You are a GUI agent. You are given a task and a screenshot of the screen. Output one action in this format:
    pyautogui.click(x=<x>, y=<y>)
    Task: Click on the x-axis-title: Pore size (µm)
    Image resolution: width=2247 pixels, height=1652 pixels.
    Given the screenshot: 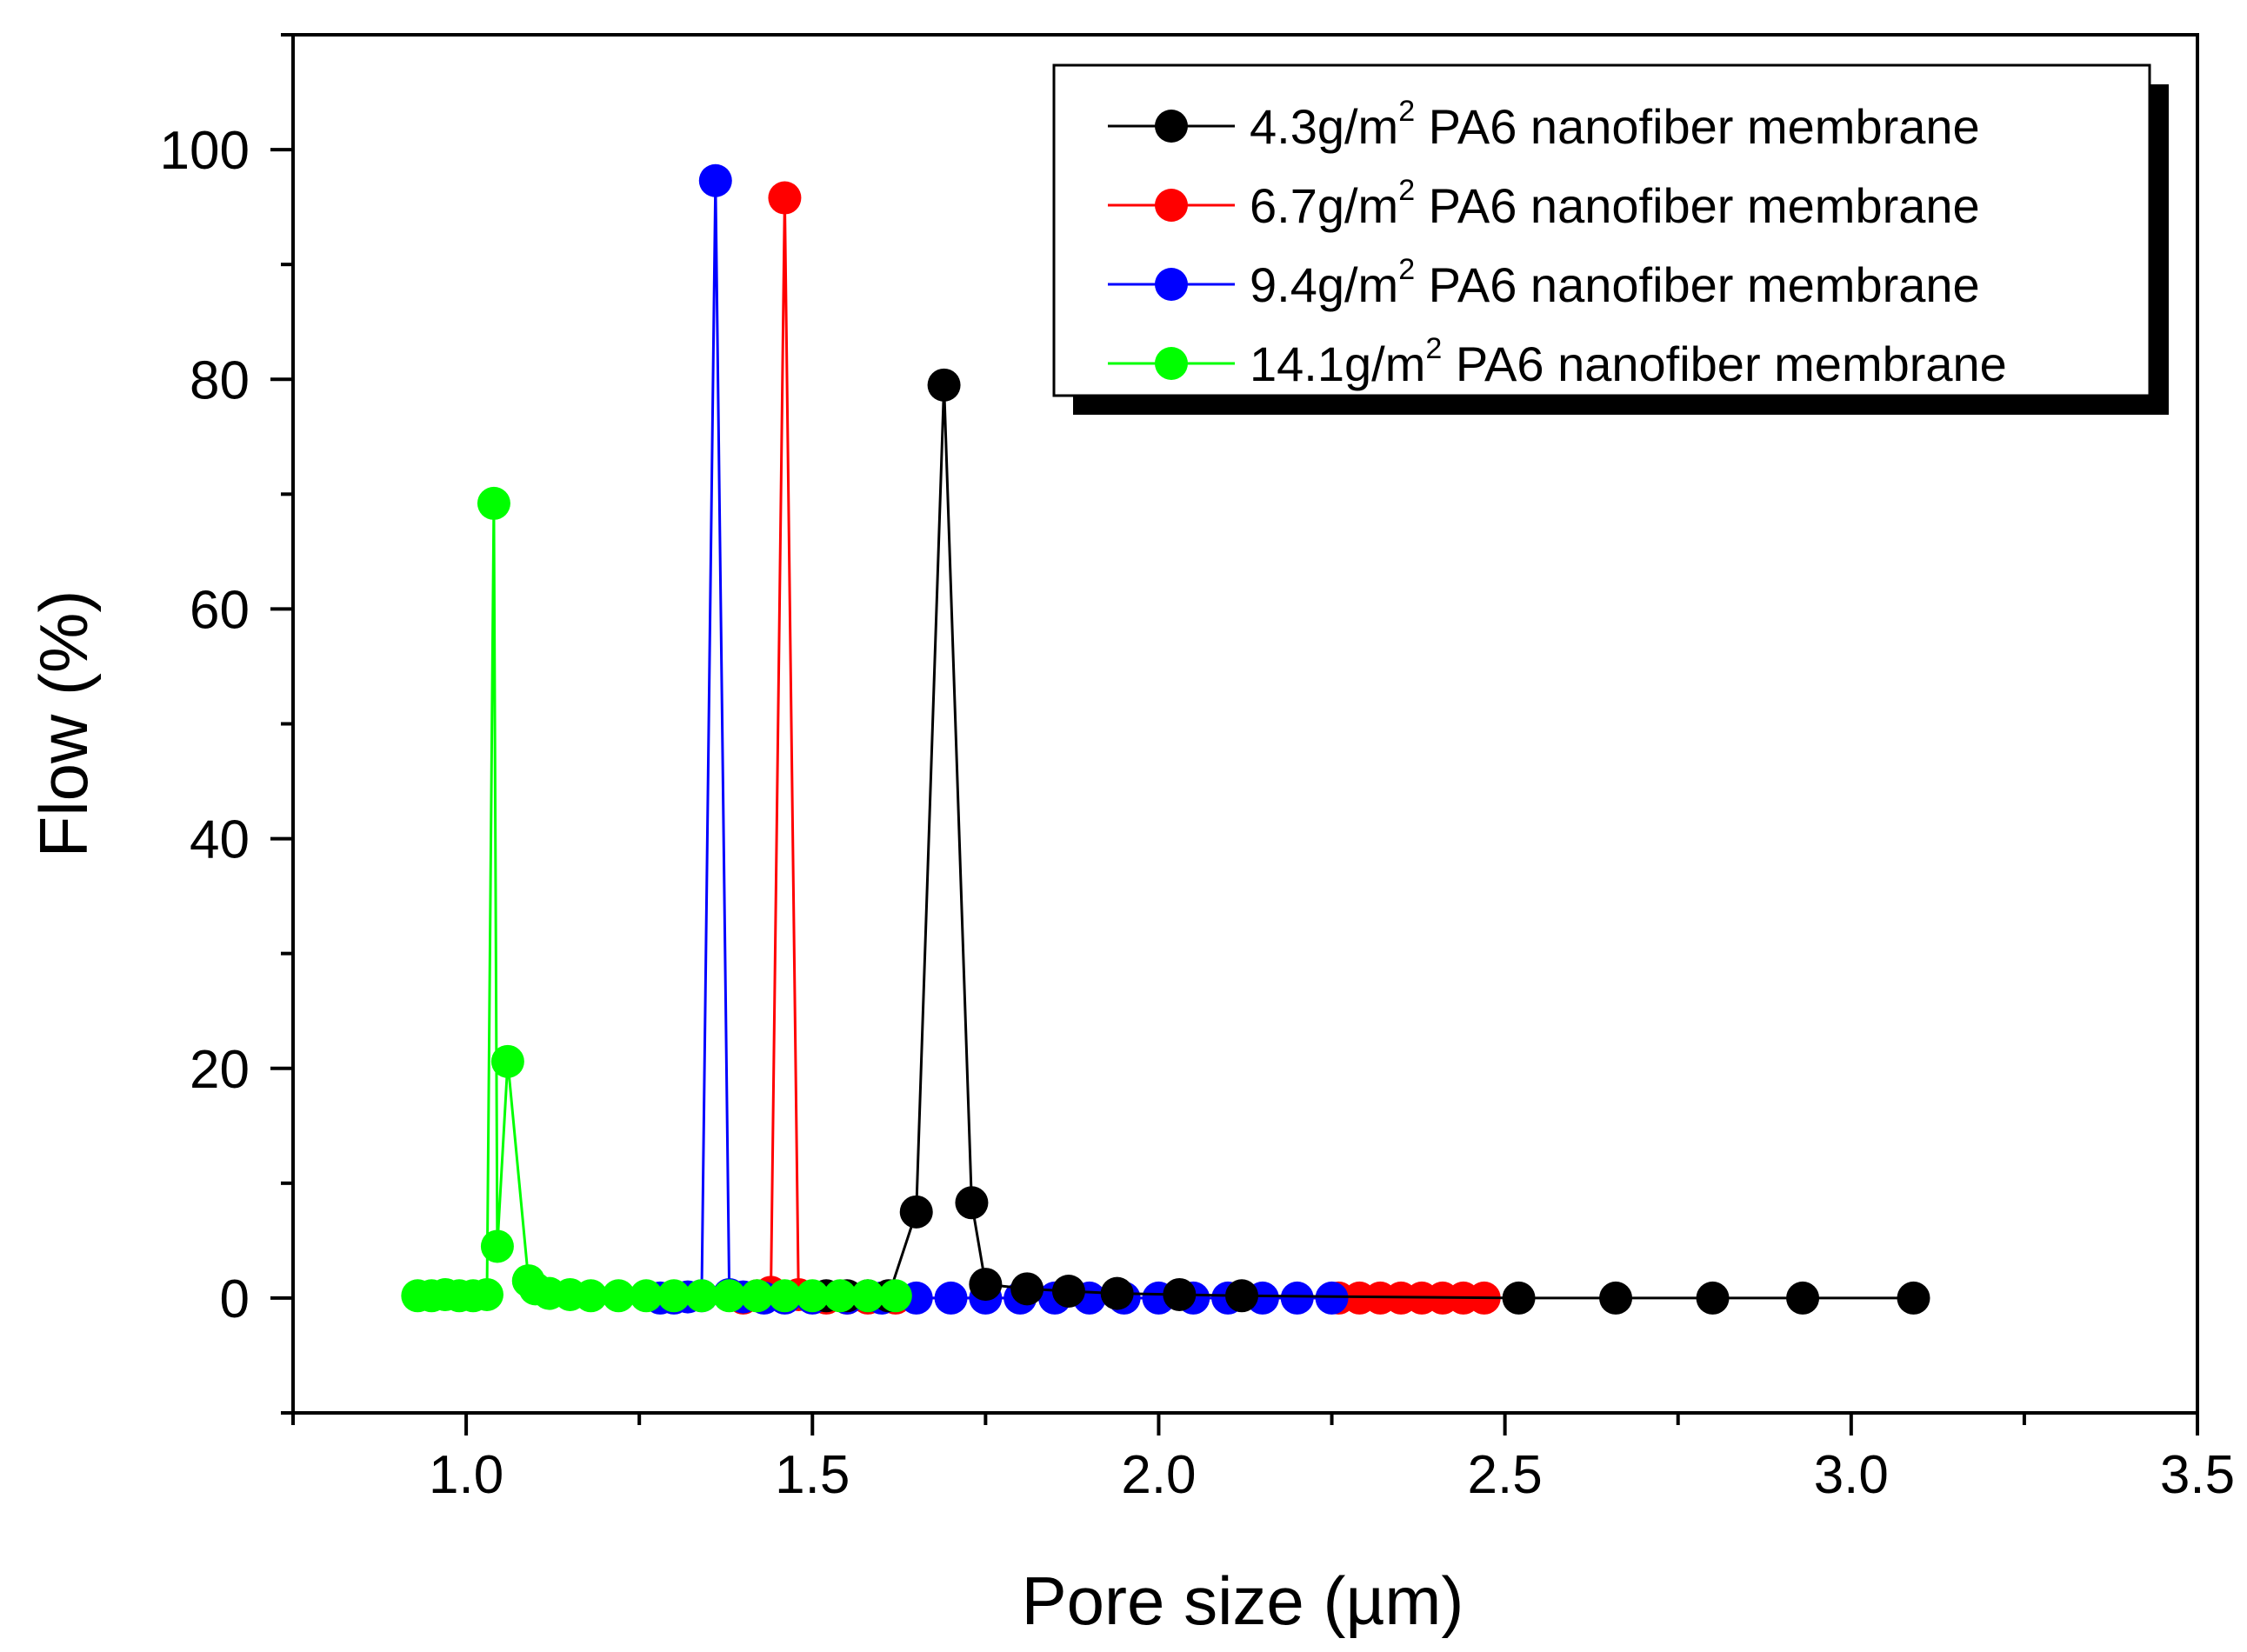 What is the action you would take?
    pyautogui.click(x=1243, y=1600)
    